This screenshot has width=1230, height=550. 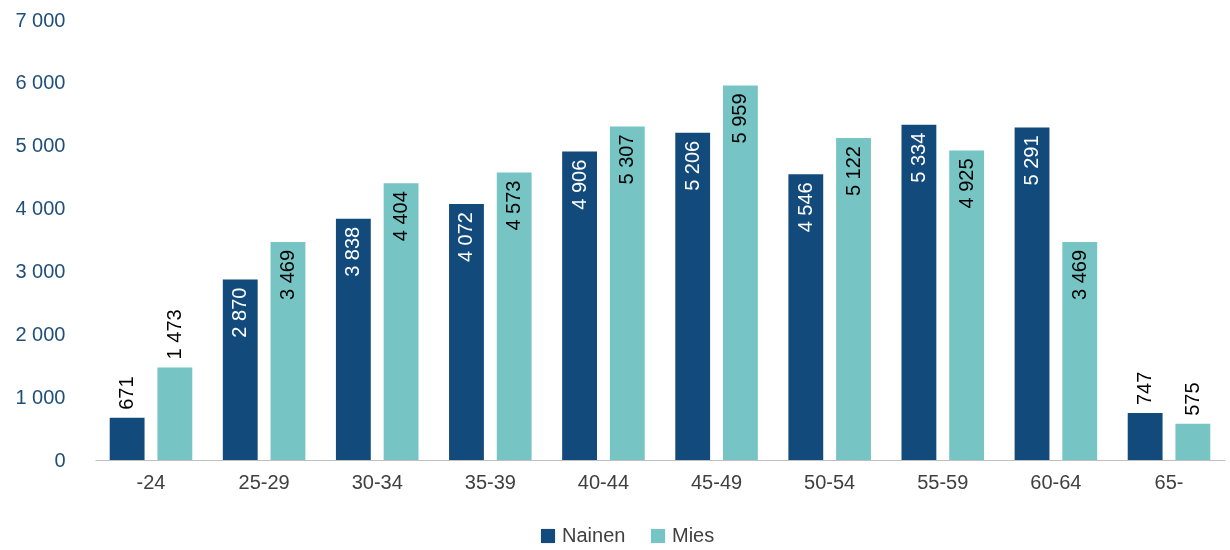 I want to click on x-tick-label: 65-, so click(x=1169, y=481).